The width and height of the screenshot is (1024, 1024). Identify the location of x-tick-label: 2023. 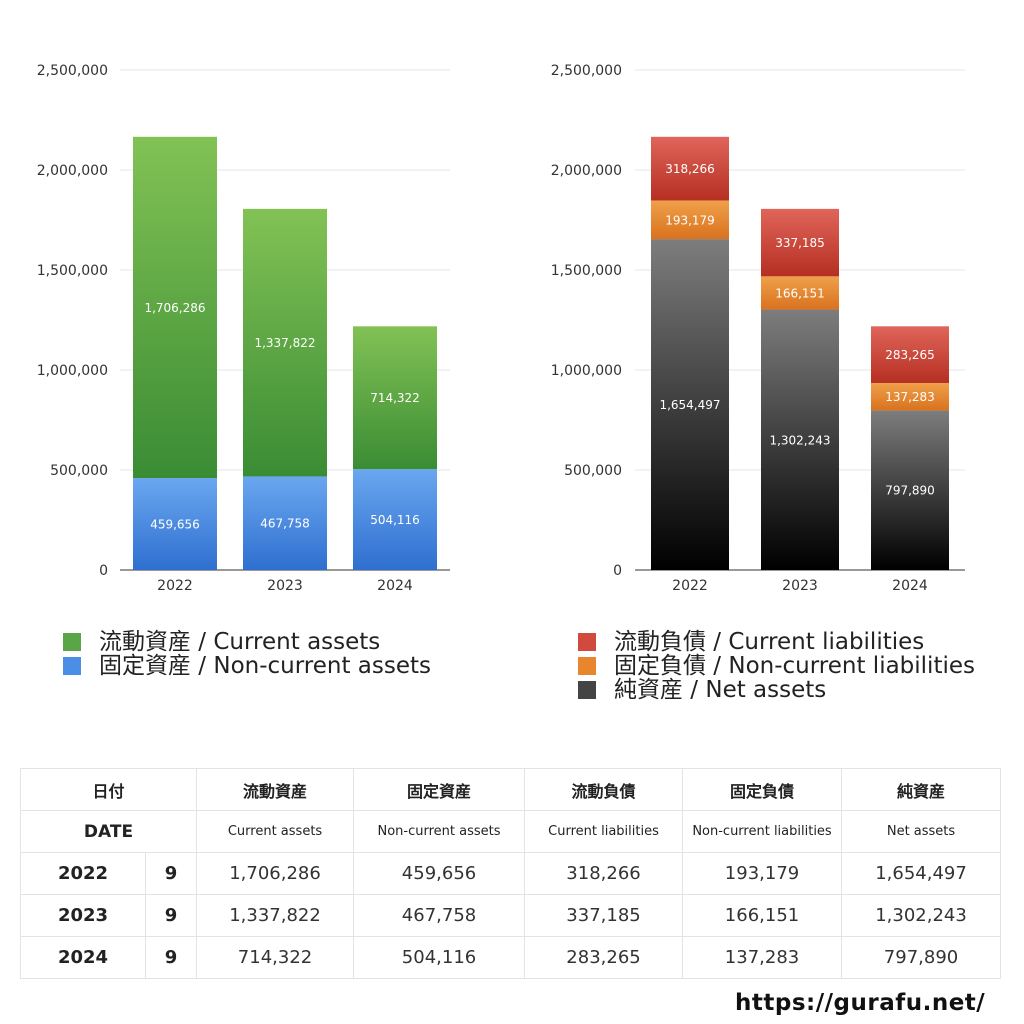
(800, 586).